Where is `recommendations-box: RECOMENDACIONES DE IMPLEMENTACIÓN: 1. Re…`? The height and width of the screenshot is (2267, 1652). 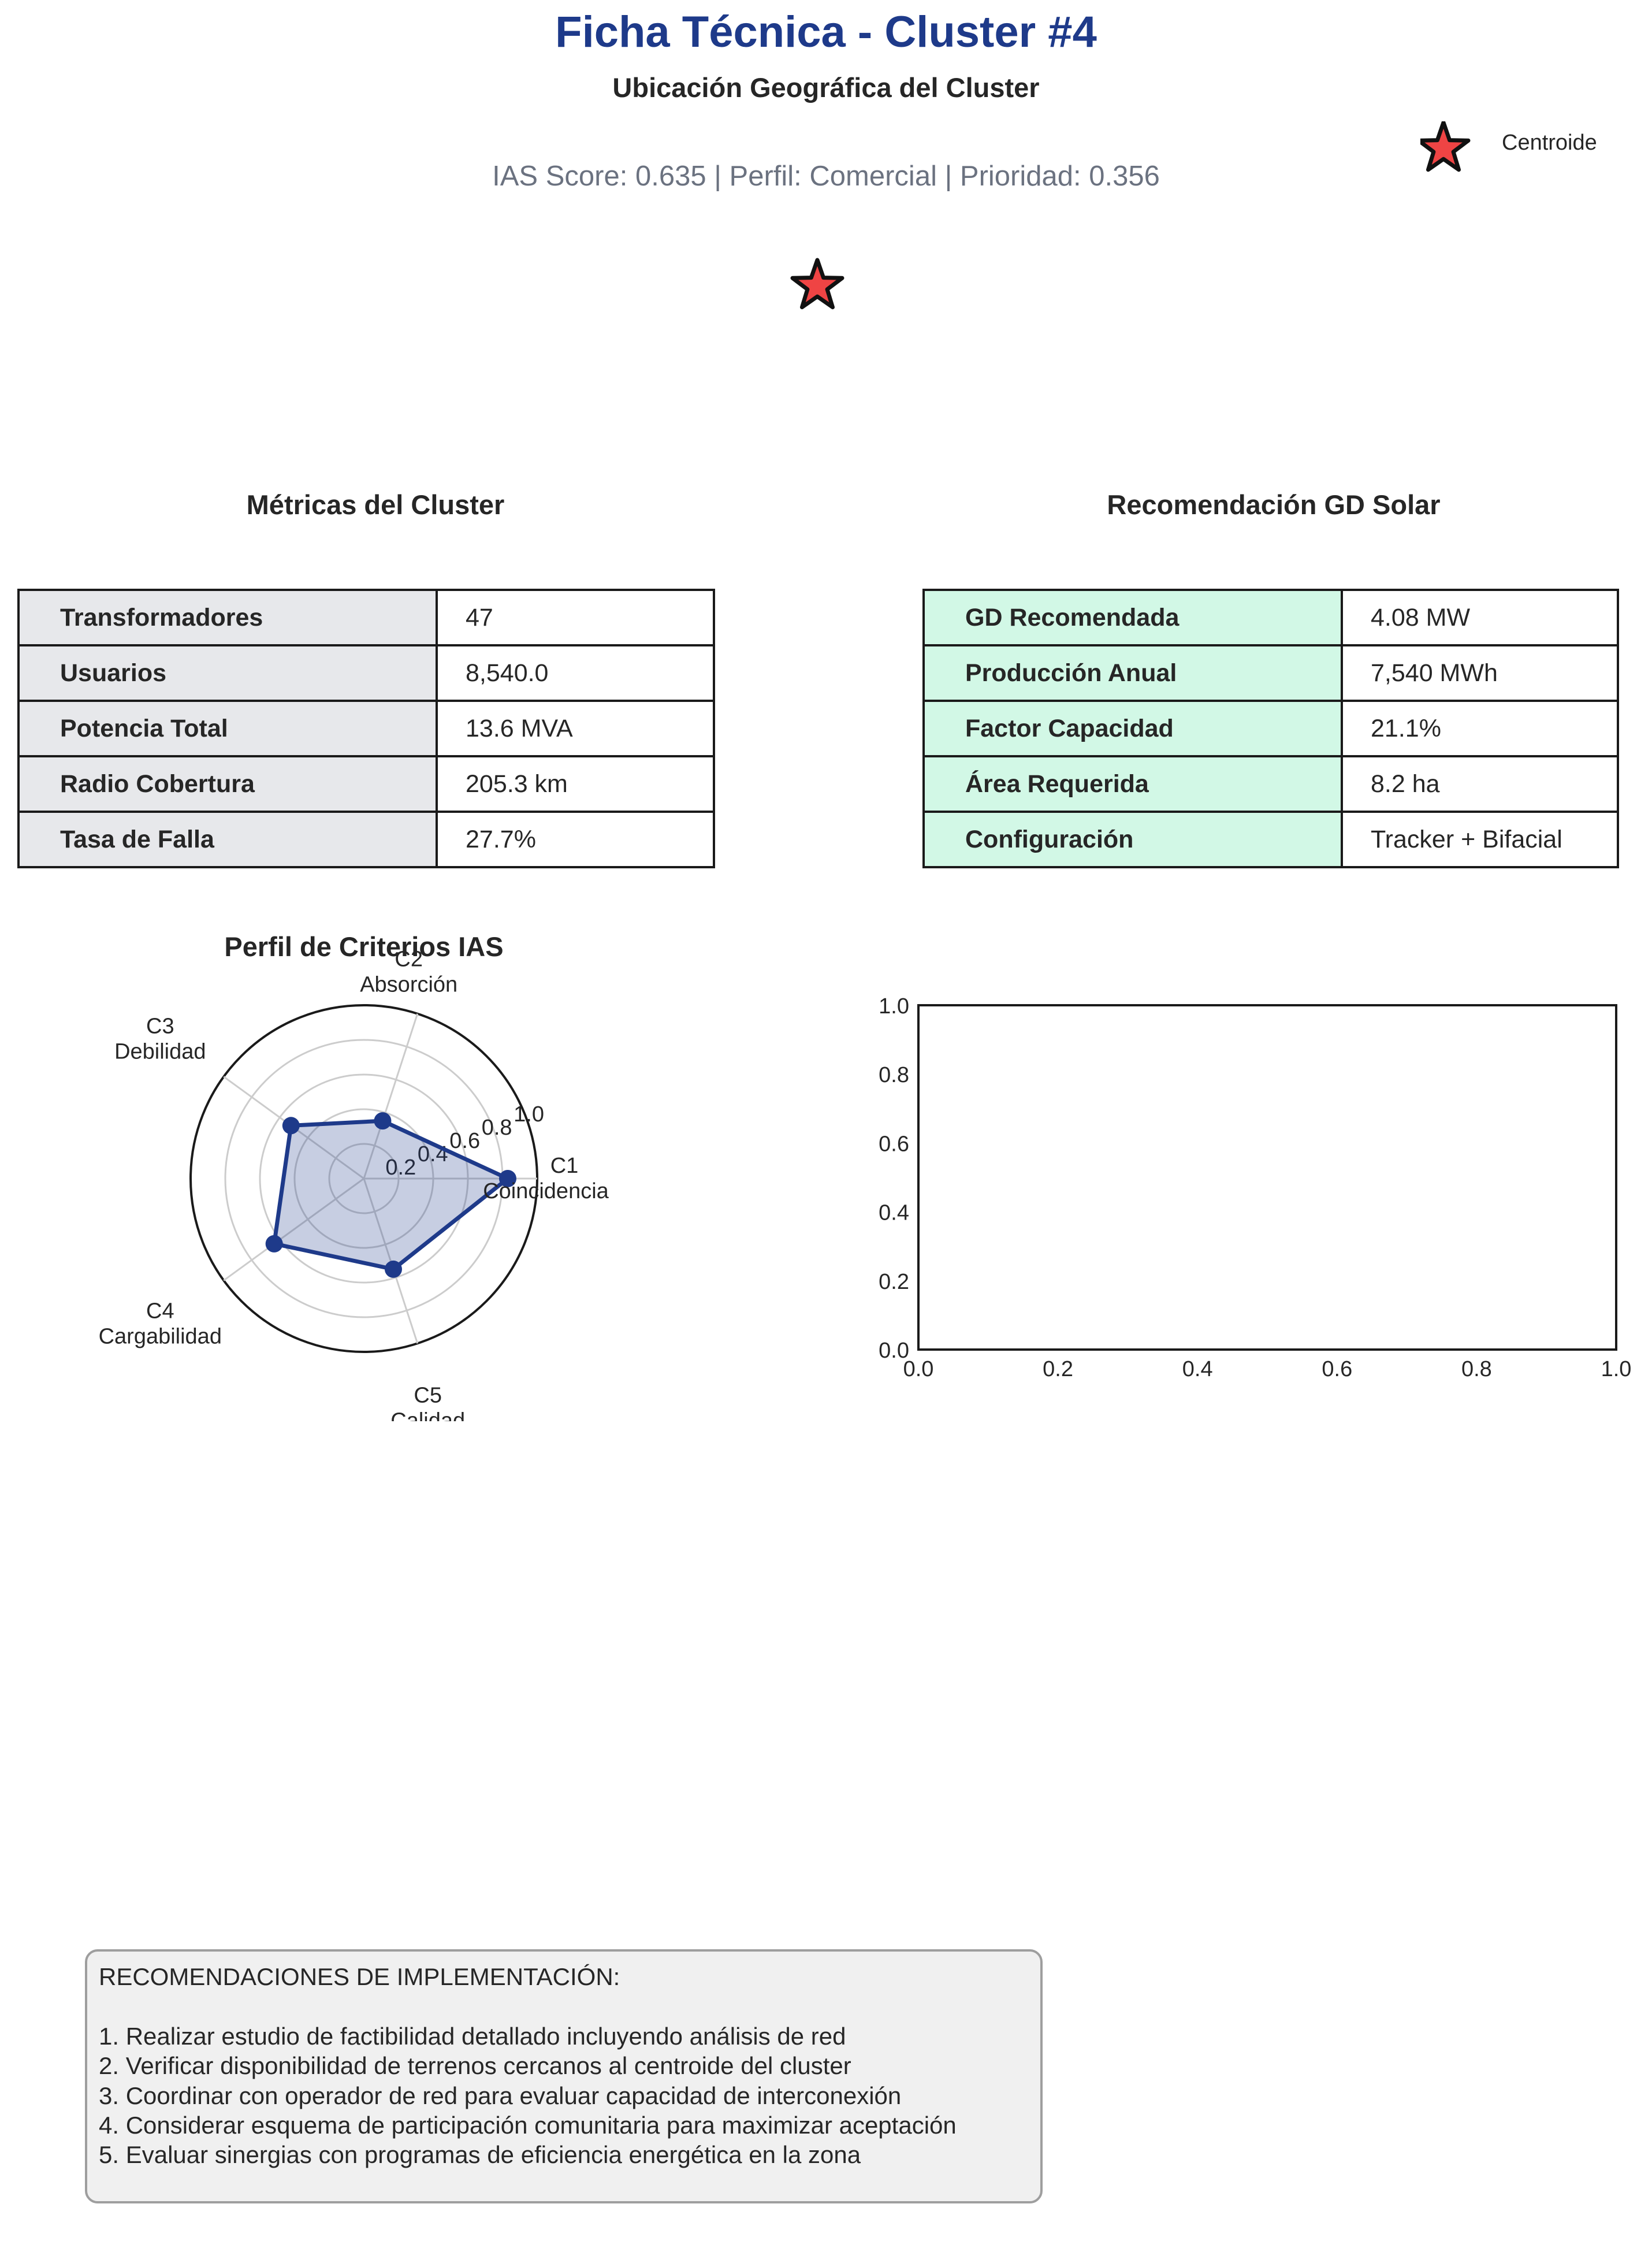 recommendations-box: RECOMENDACIONES DE IMPLEMENTACIÓN: 1. Re… is located at coordinates (564, 2076).